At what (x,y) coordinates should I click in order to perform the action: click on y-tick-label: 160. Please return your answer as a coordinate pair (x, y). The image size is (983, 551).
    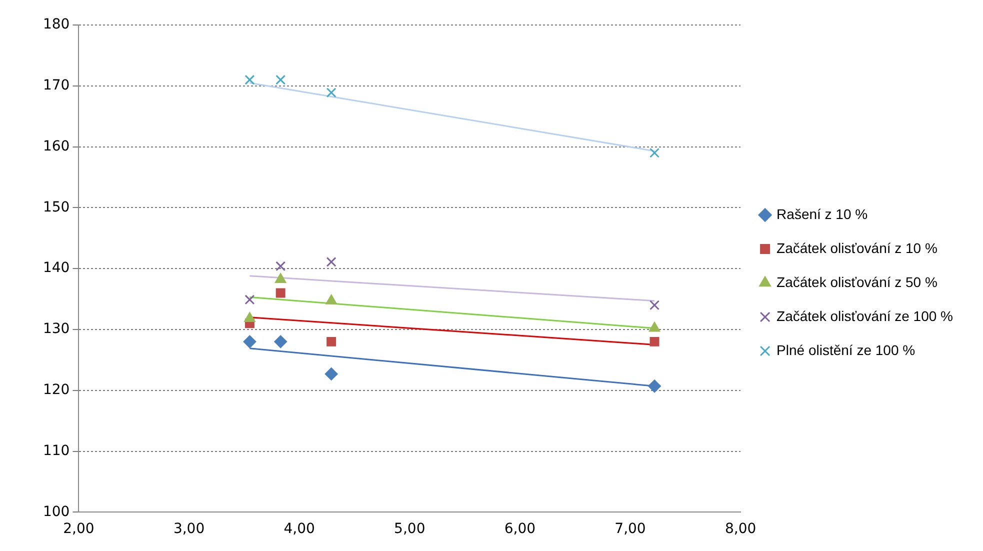
    Looking at the image, I should click on (56, 146).